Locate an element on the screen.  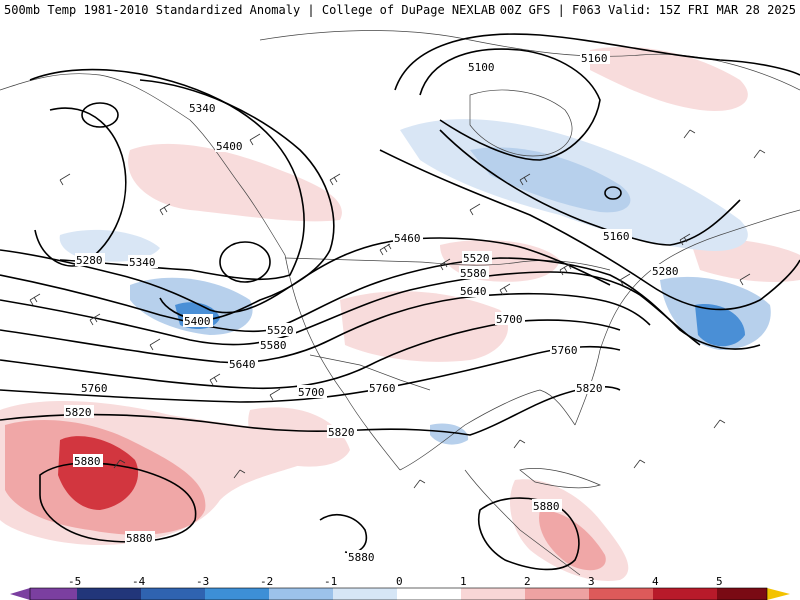
us-canada-border is located at coordinates (447, 264).